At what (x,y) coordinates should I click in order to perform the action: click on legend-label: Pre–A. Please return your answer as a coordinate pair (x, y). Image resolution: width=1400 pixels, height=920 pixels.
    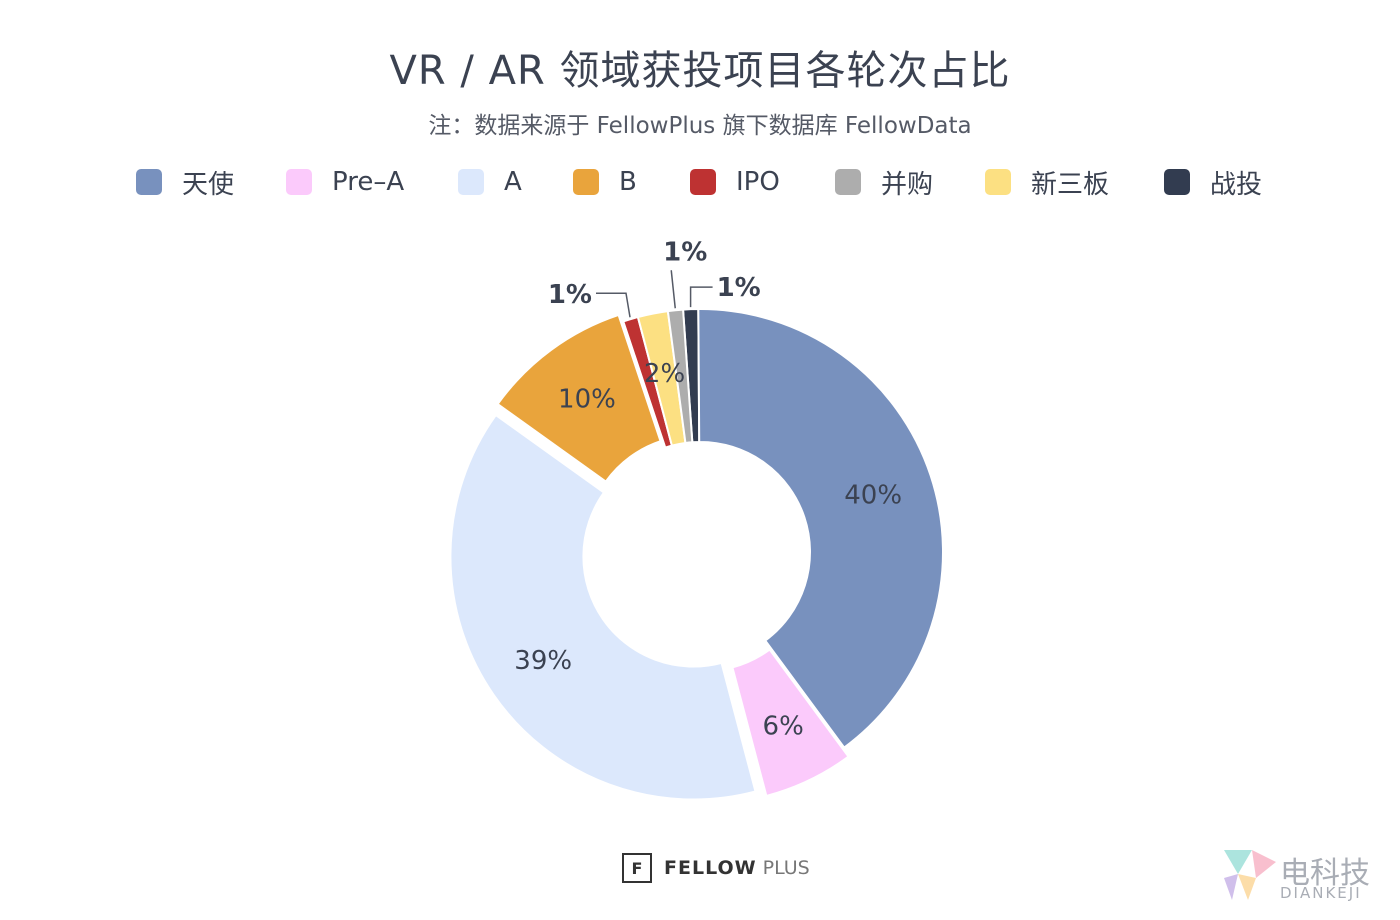
    Looking at the image, I should click on (368, 182).